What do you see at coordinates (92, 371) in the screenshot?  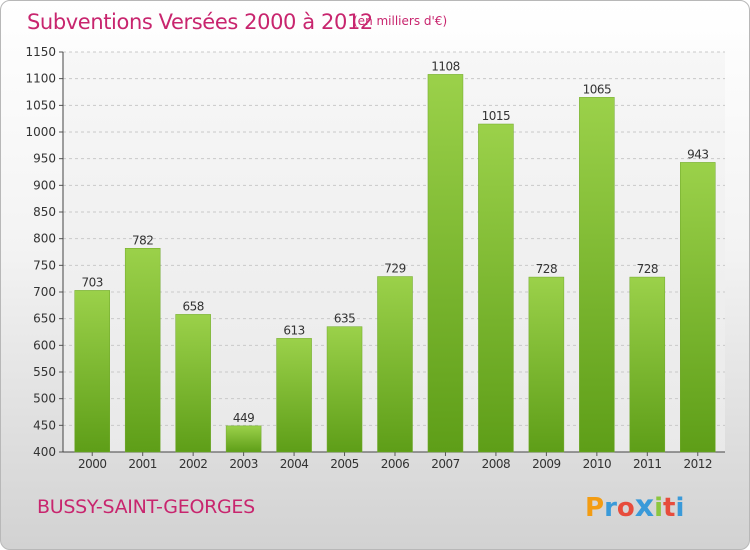 I see `bar-2000` at bounding box center [92, 371].